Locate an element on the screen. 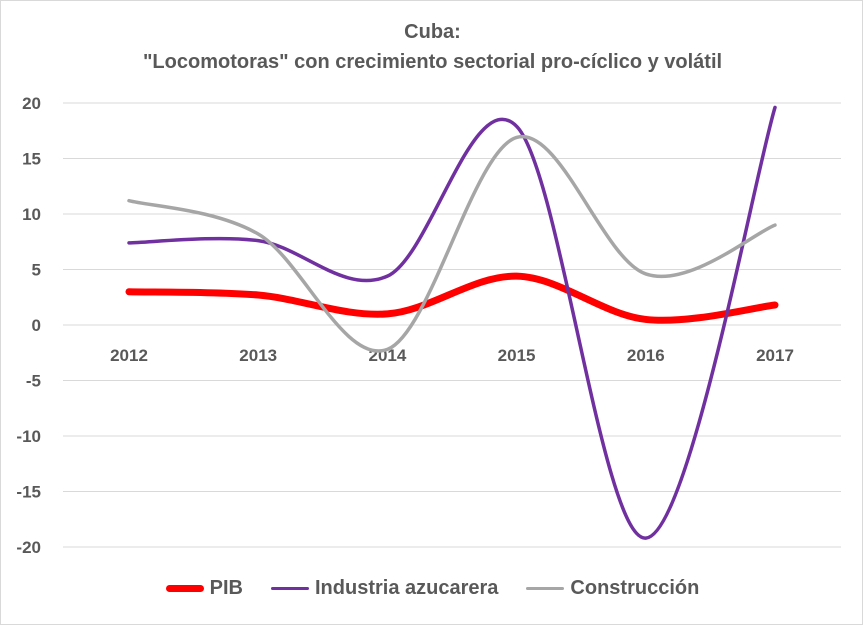  legend-swatch-construccion is located at coordinates (545, 588).